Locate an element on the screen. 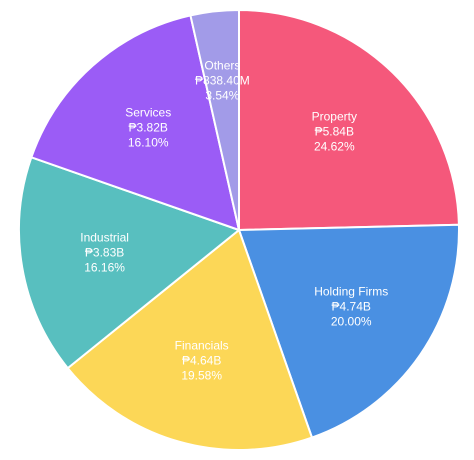 The height and width of the screenshot is (460, 474). slice-name: Financials is located at coordinates (202, 345).